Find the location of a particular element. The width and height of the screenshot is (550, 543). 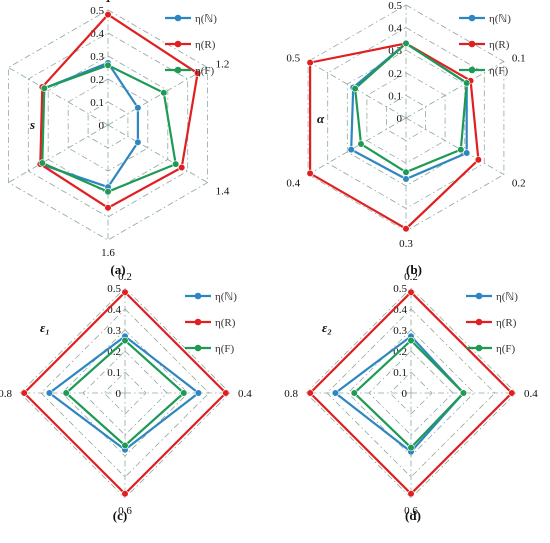

axis-category-label: 1.8 is located at coordinates (0, 192).